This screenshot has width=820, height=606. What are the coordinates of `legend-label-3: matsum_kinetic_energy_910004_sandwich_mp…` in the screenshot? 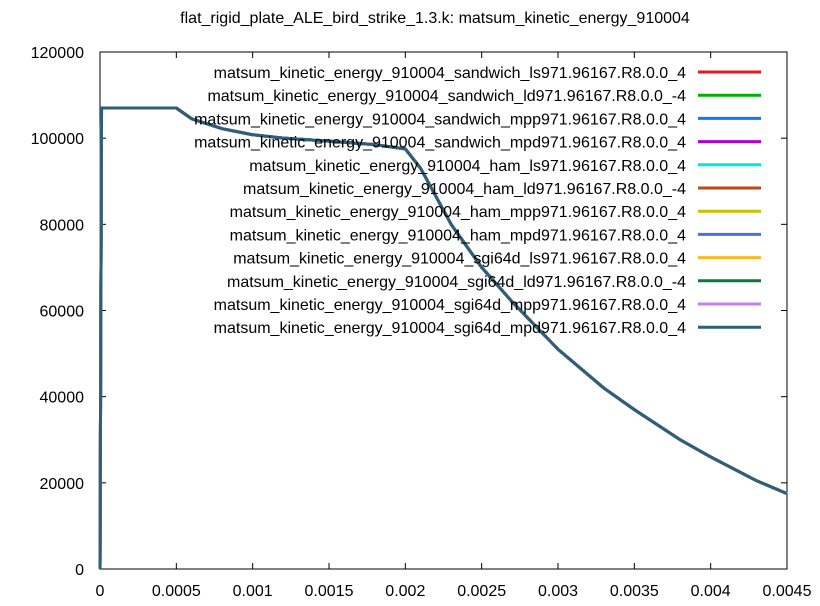 It's located at (440, 119).